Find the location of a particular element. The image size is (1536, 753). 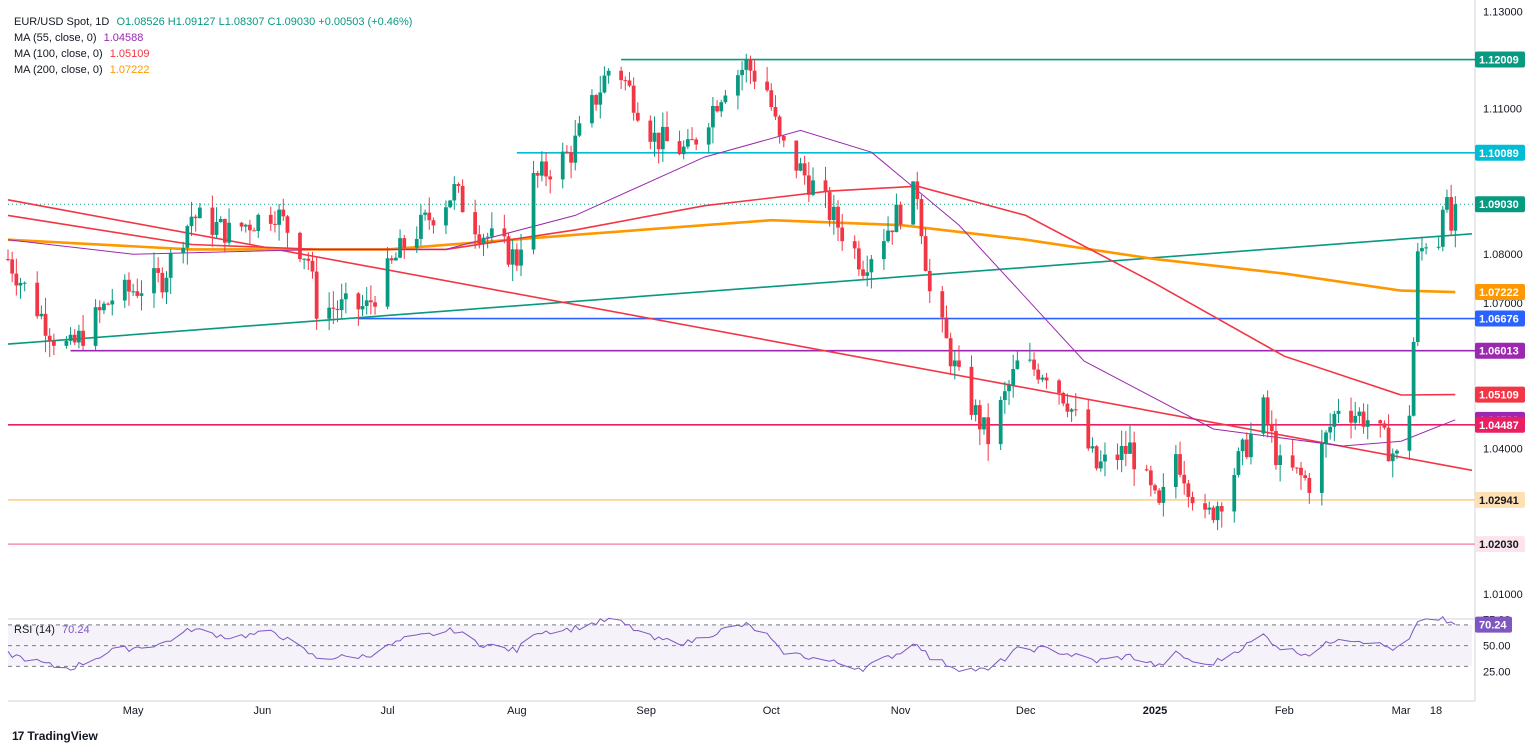

legend-ma55-row: MA (55, close, 0) 1.04588 is located at coordinates (213, 38).